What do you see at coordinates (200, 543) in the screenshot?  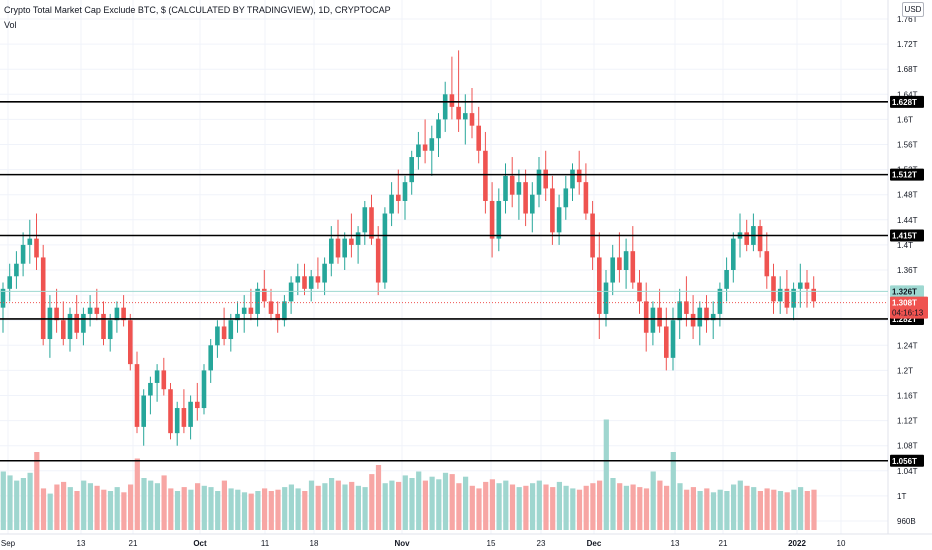 I see `time-tick-label: Oct` at bounding box center [200, 543].